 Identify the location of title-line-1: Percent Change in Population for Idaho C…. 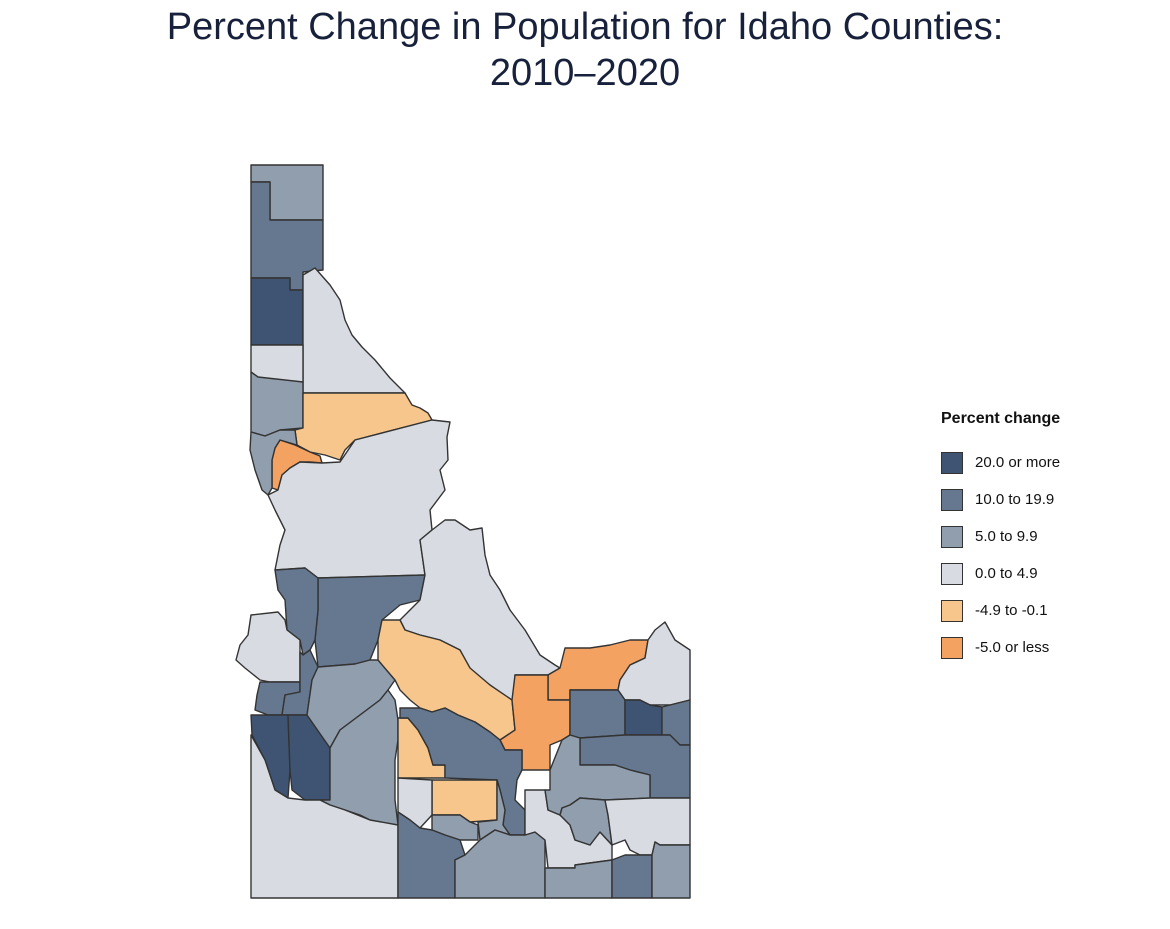
(585, 27).